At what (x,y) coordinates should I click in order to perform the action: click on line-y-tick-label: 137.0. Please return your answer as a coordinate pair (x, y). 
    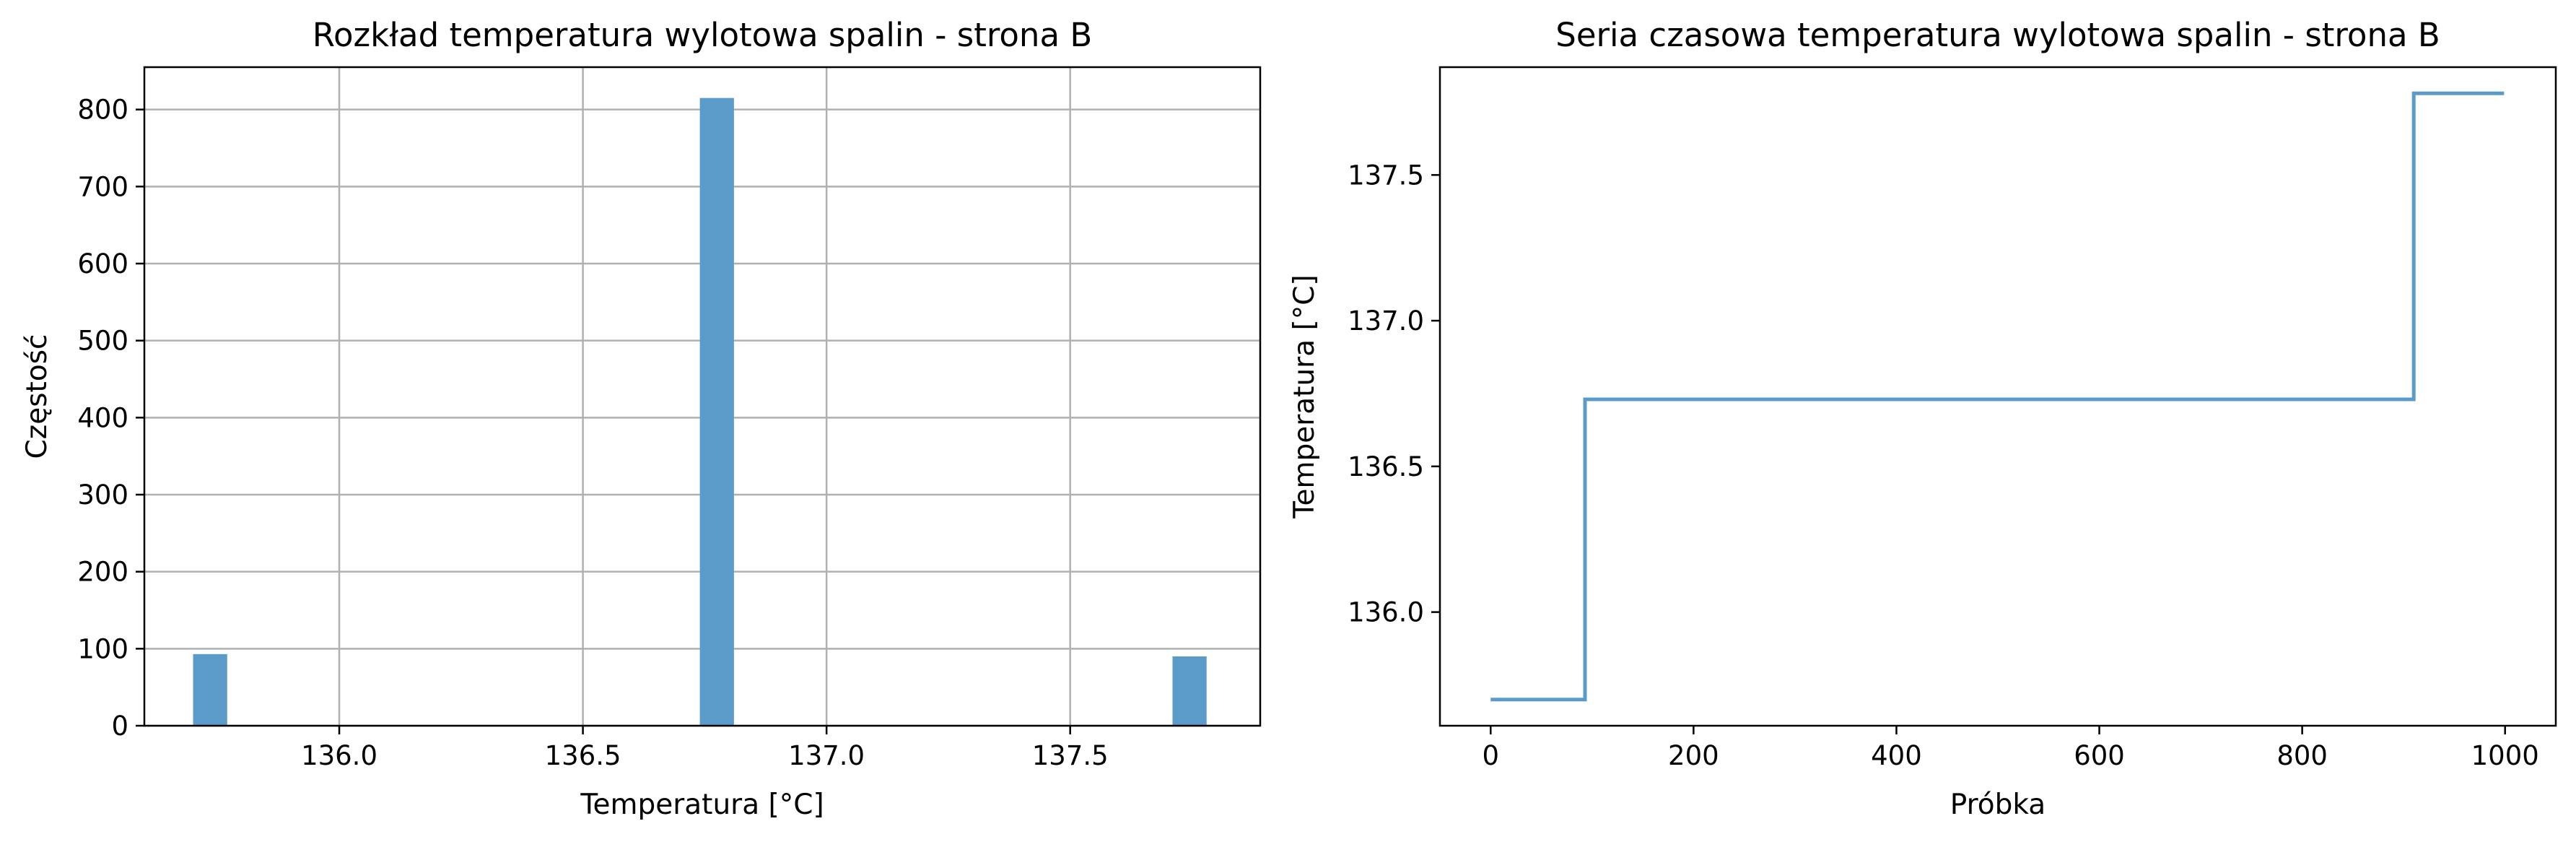
    Looking at the image, I should click on (1386, 321).